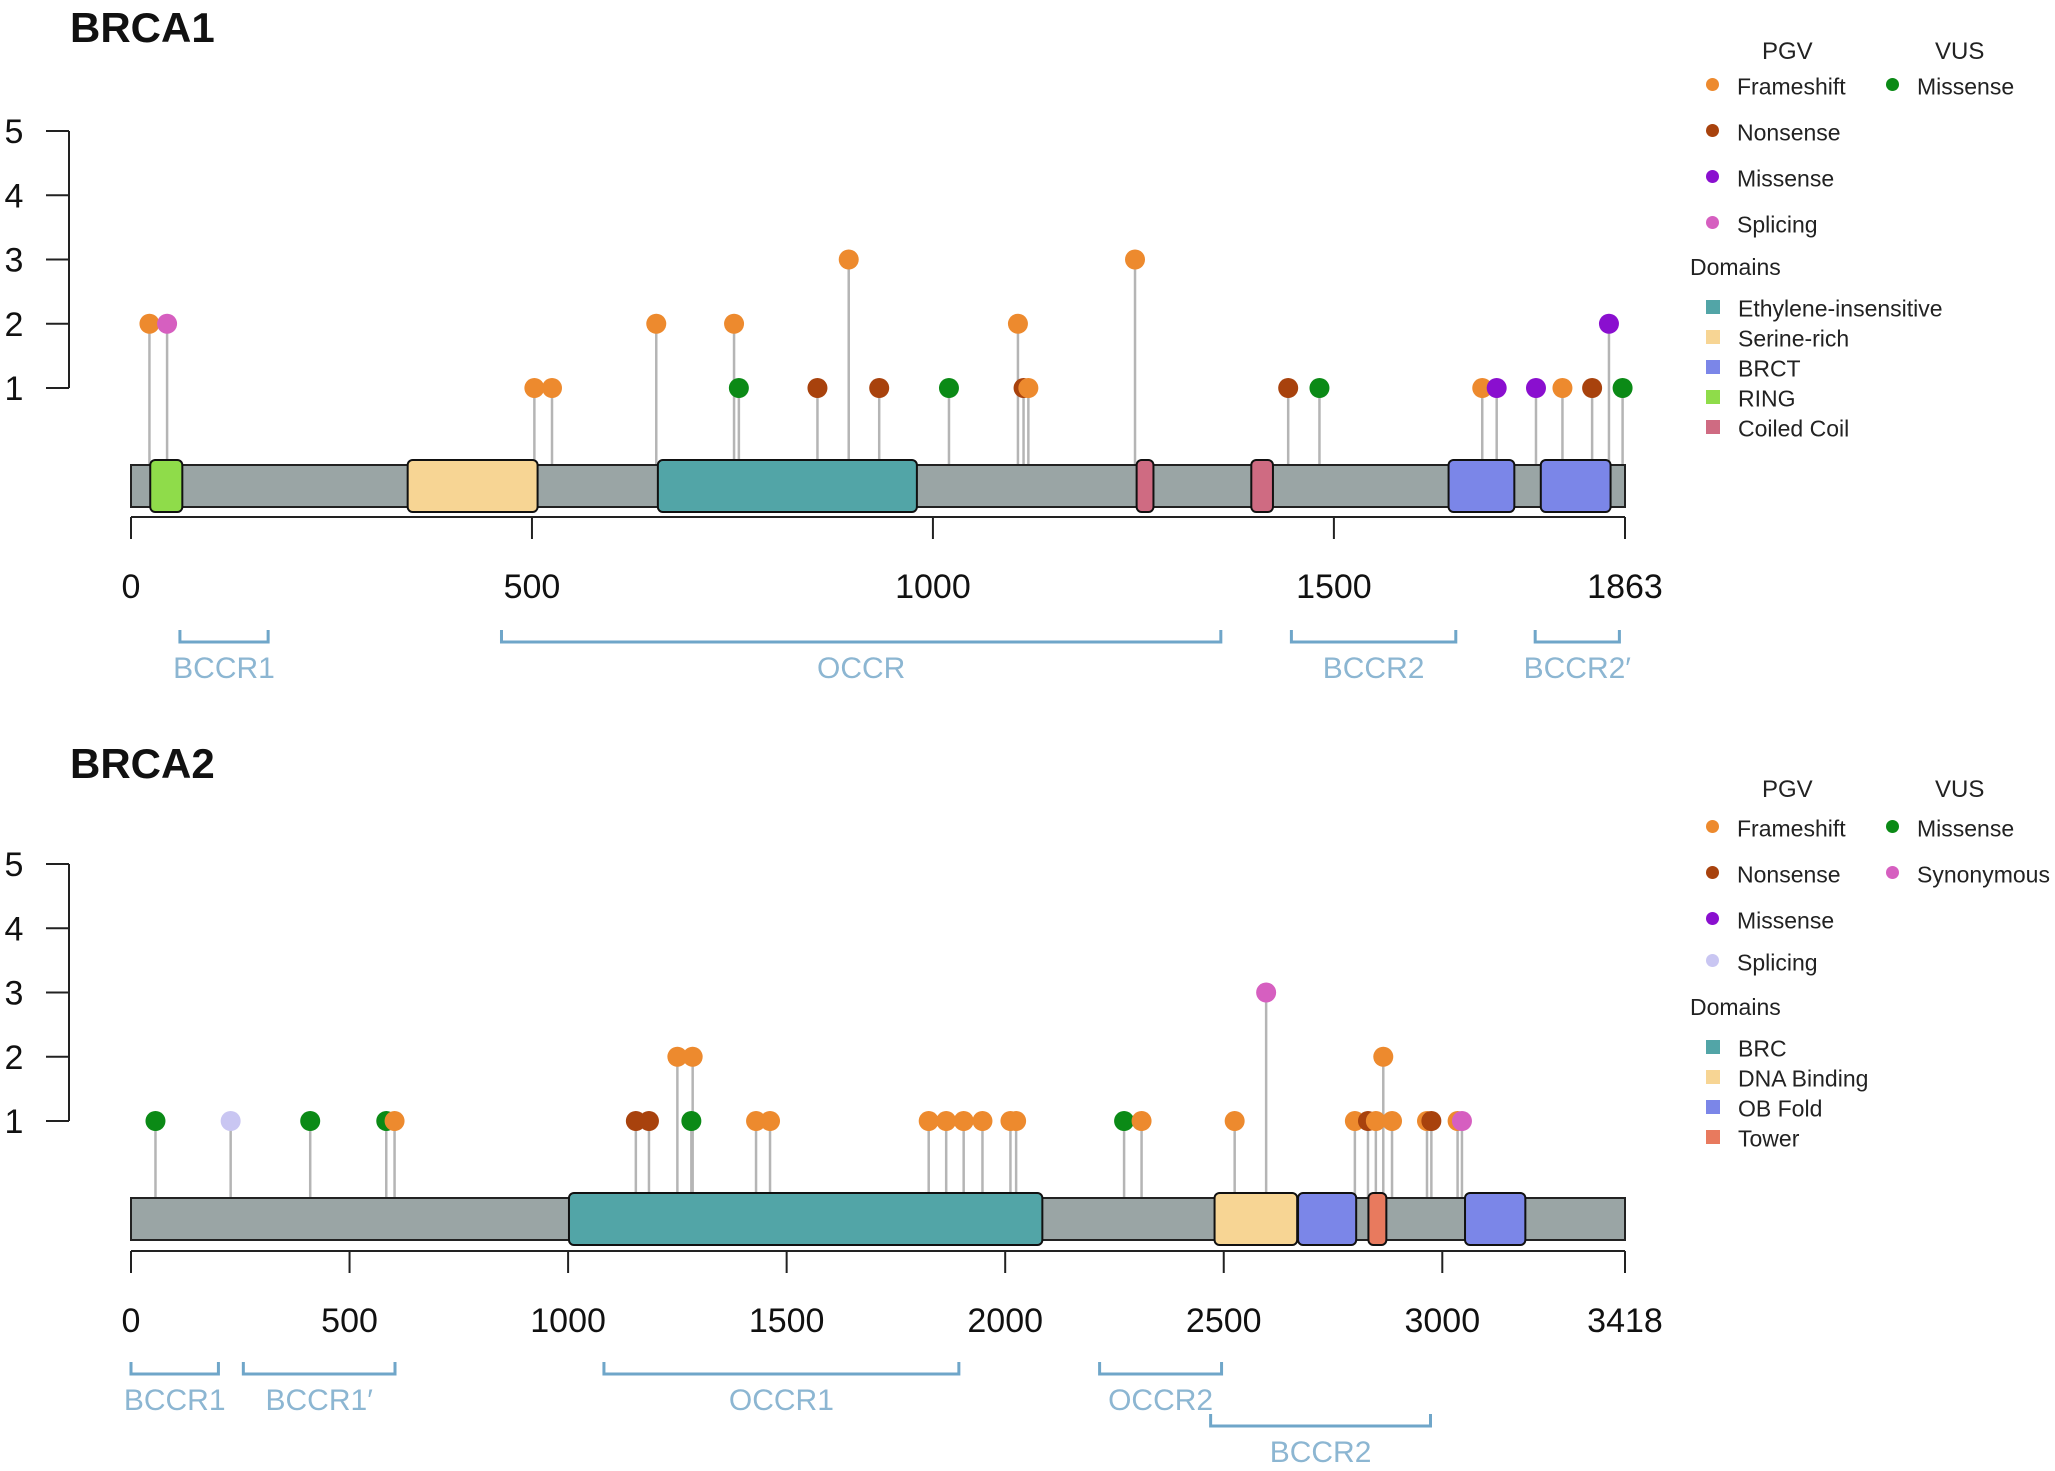 Image resolution: width=2055 pixels, height=1471 pixels. What do you see at coordinates (1327, 1219) in the screenshot?
I see `domain-ob-fold` at bounding box center [1327, 1219].